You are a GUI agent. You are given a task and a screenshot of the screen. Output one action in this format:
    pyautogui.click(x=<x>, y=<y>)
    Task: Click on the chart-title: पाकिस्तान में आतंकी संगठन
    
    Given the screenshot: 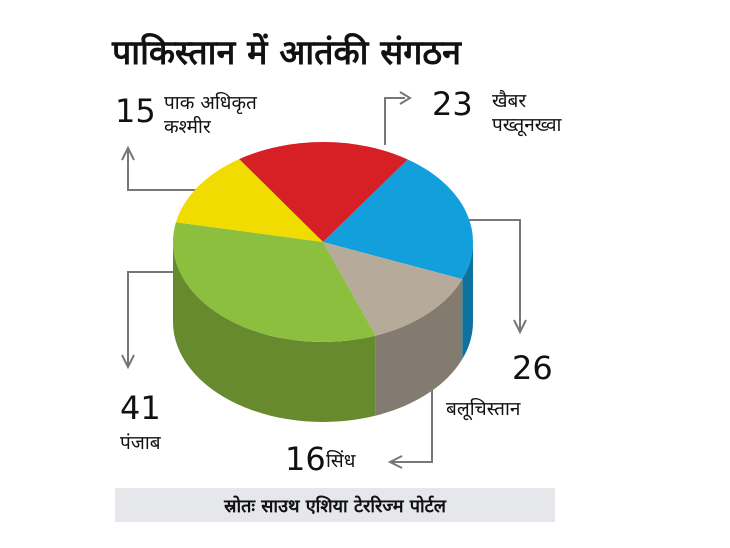 What is the action you would take?
    pyautogui.click(x=286, y=53)
    